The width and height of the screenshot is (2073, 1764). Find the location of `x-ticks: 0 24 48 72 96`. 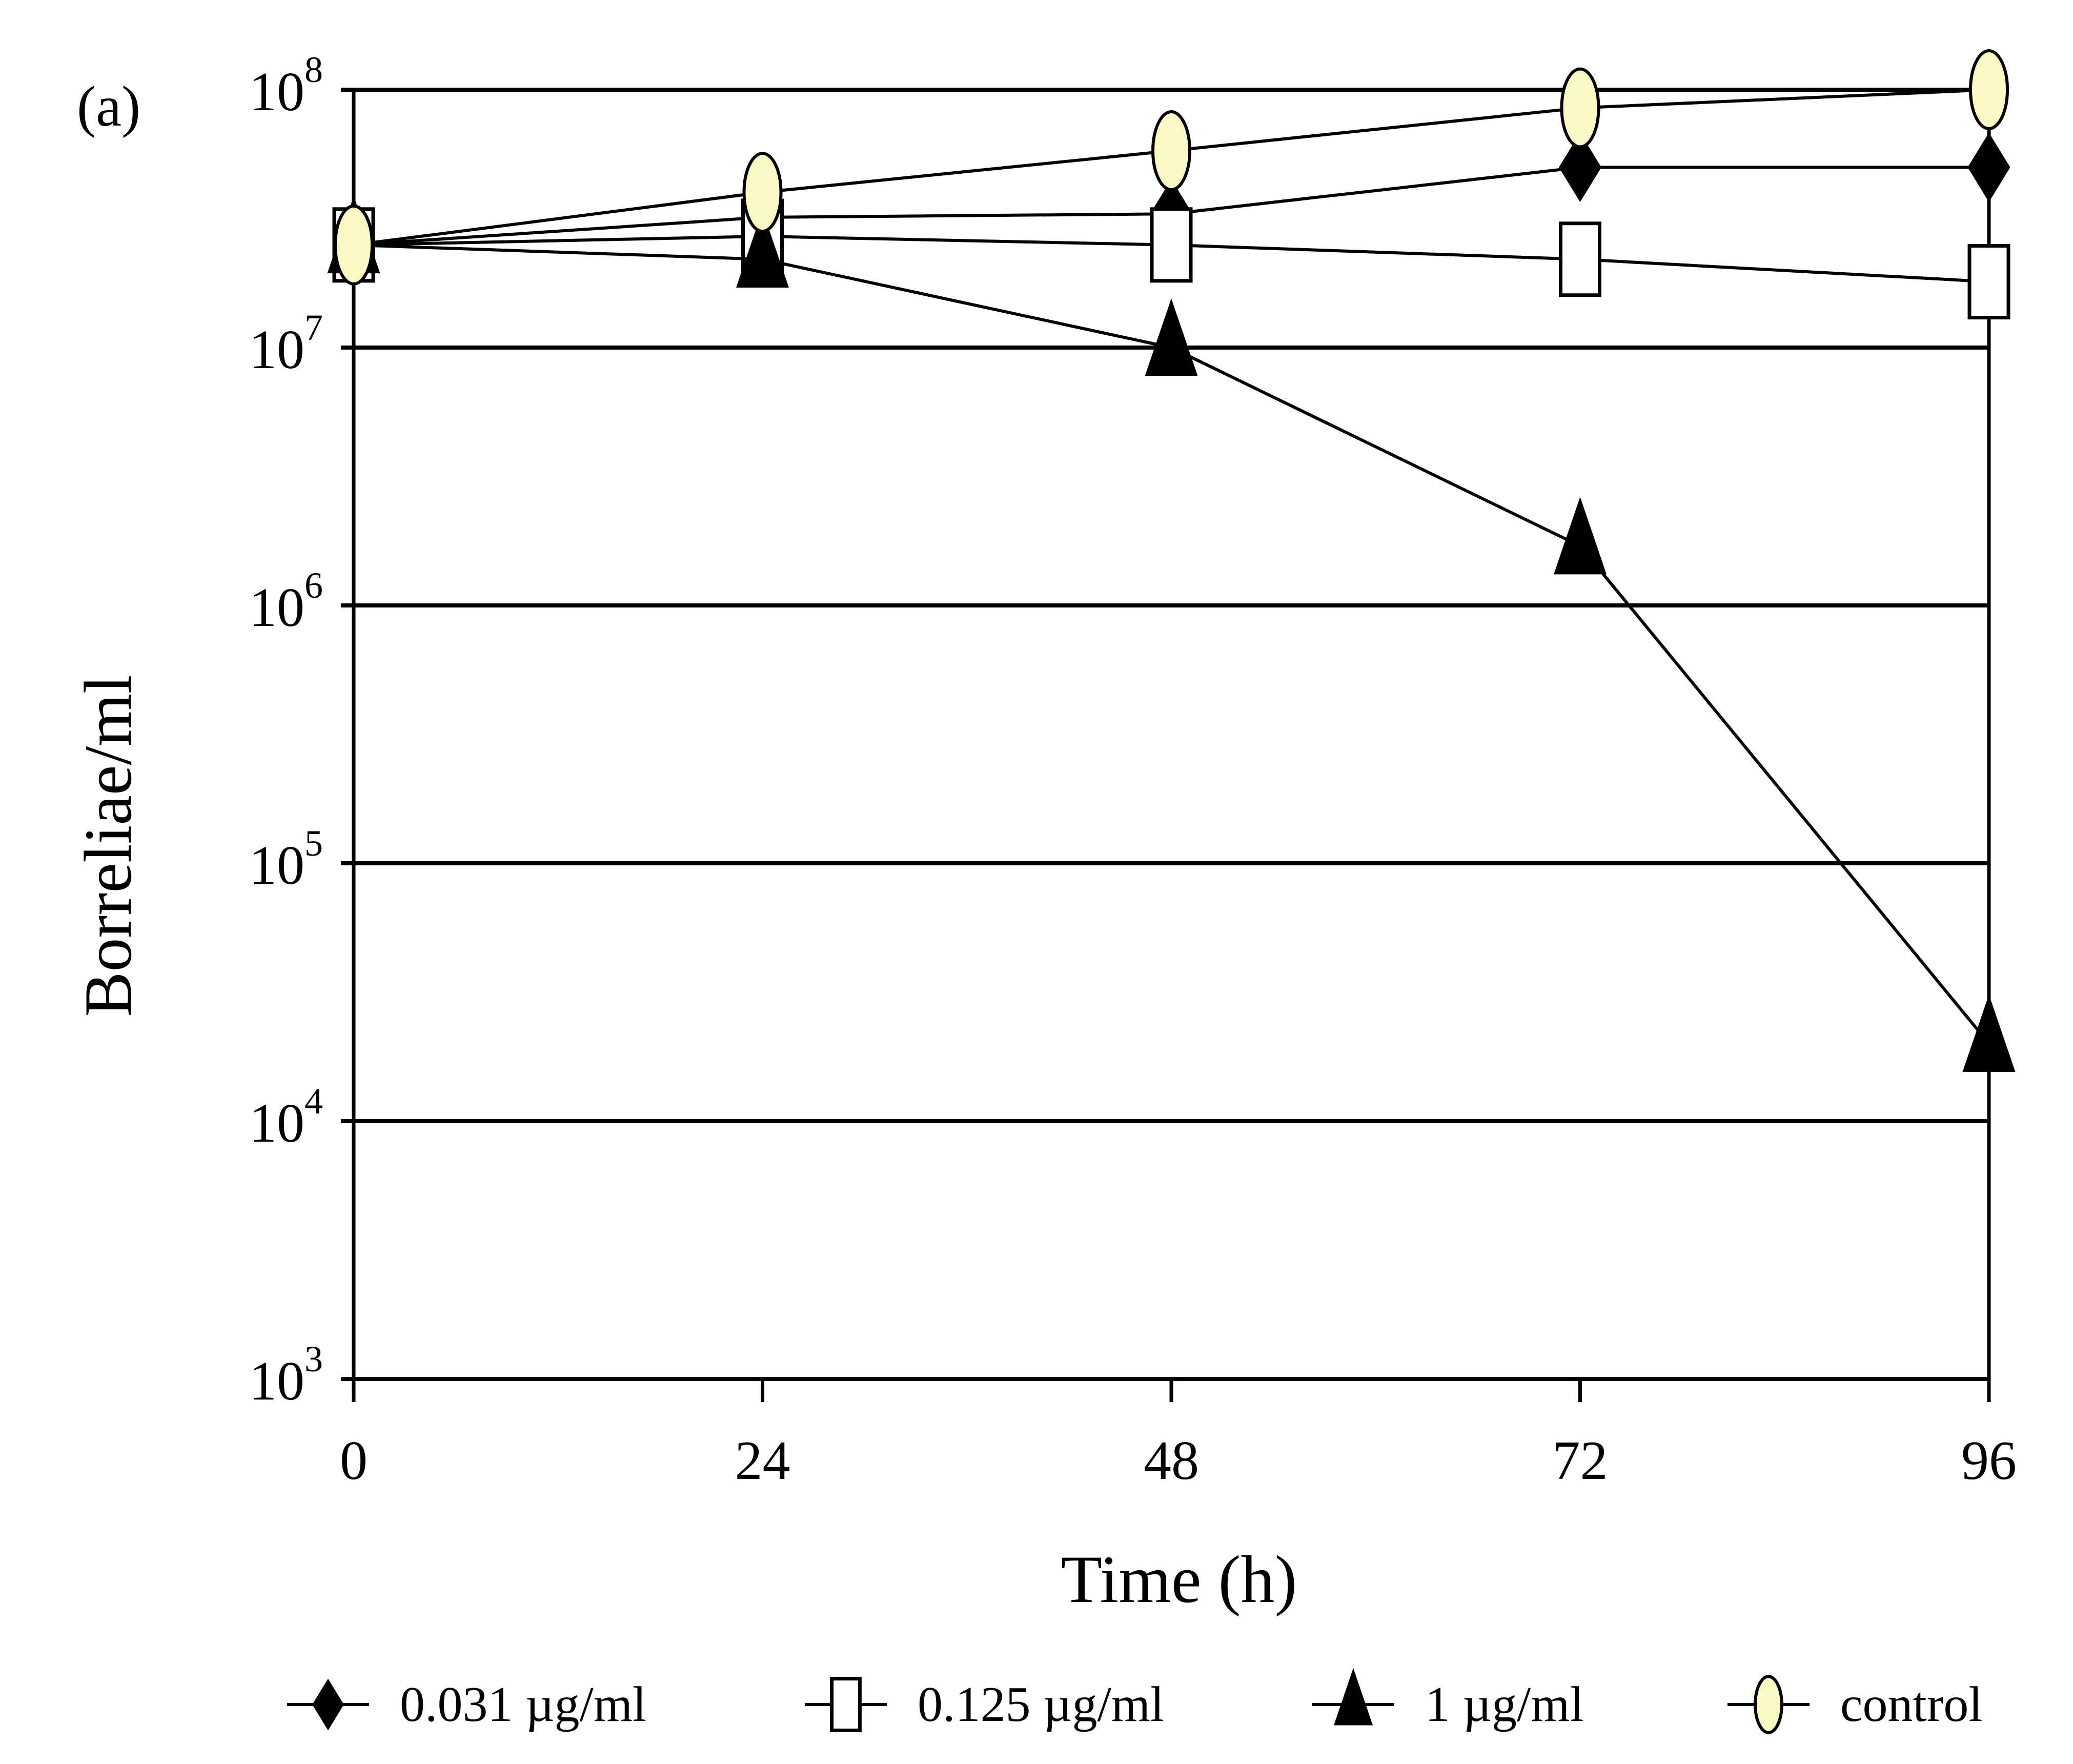

x-ticks: 0 24 48 72 96 is located at coordinates (1179, 1435).